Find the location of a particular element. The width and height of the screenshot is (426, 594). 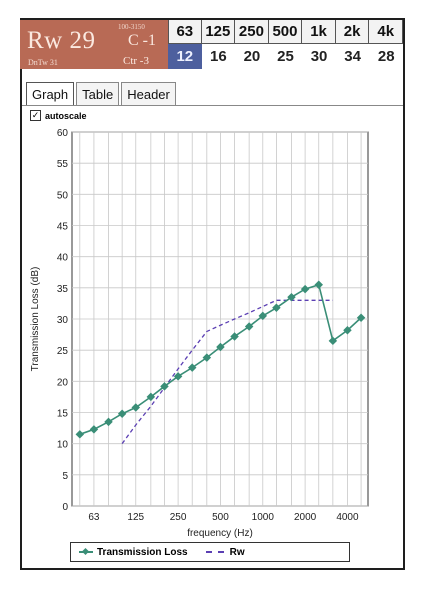

band-header-1k: 1k is located at coordinates (319, 32).